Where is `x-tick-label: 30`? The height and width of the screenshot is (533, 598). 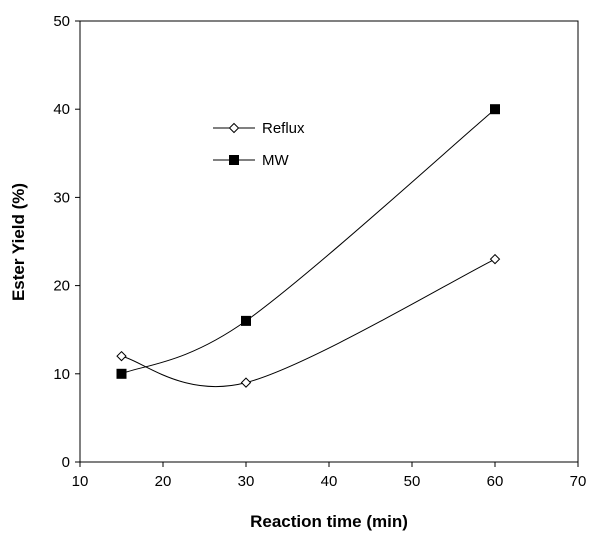
x-tick-label: 30 is located at coordinates (246, 481).